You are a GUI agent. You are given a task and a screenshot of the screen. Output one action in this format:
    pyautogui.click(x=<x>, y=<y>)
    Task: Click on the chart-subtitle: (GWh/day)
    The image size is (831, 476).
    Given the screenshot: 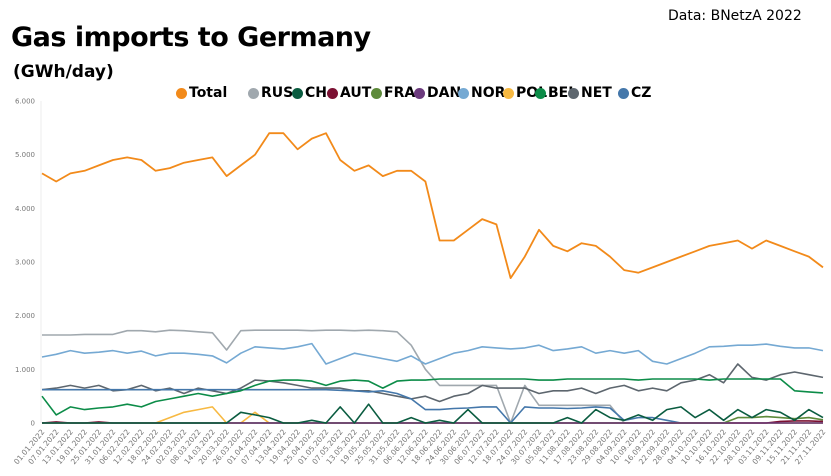 What is the action you would take?
    pyautogui.click(x=63, y=72)
    